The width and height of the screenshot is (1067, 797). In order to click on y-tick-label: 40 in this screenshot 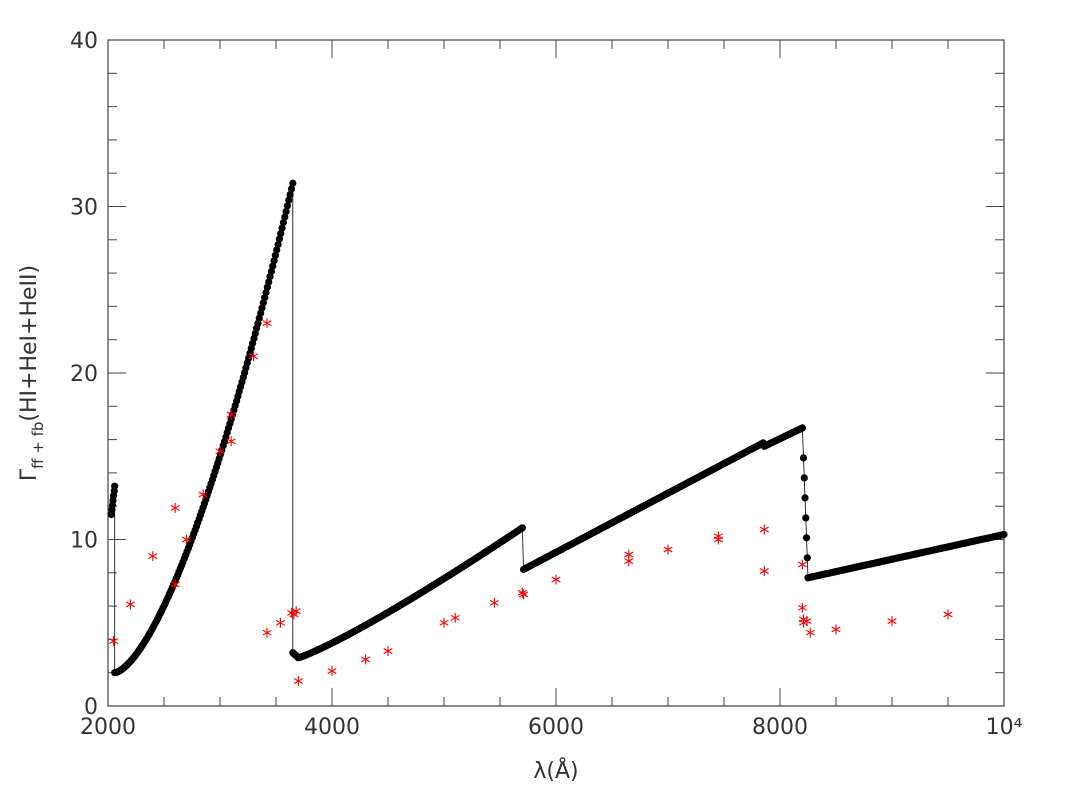, I will do `click(84, 41)`.